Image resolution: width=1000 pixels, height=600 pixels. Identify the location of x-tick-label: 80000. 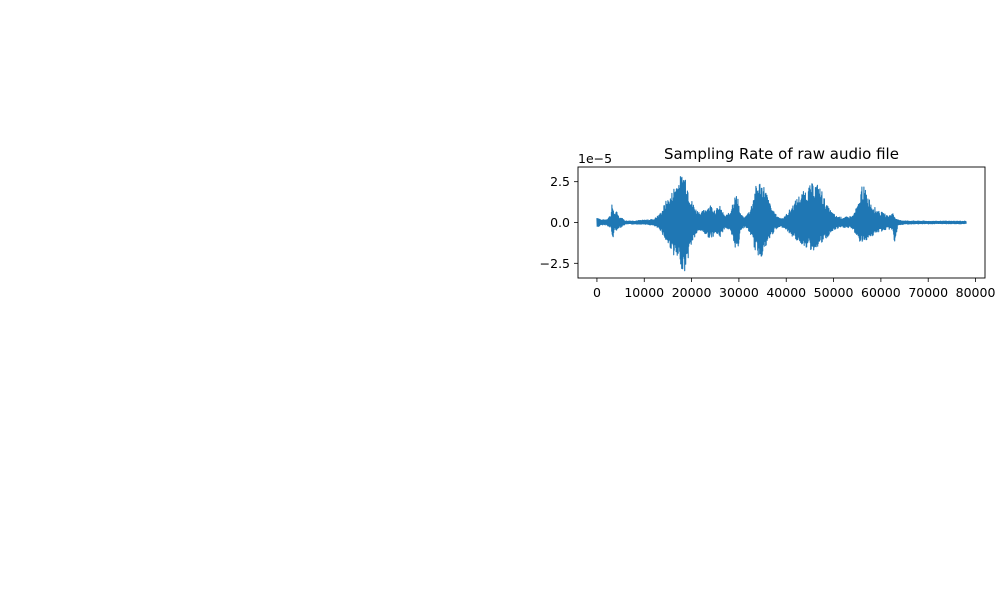
(976, 292).